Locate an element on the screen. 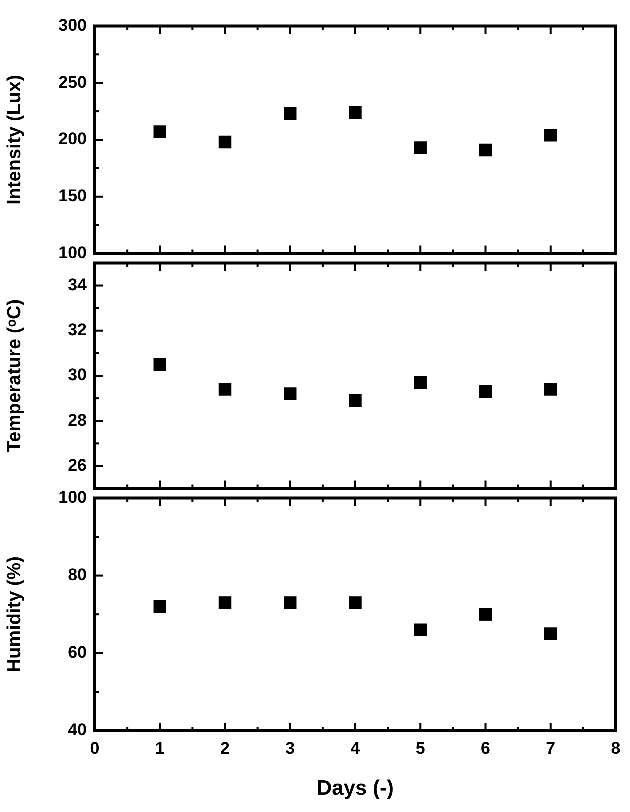 Image resolution: width=630 pixels, height=812 pixels. y-tick-label: 80 is located at coordinates (77, 574).